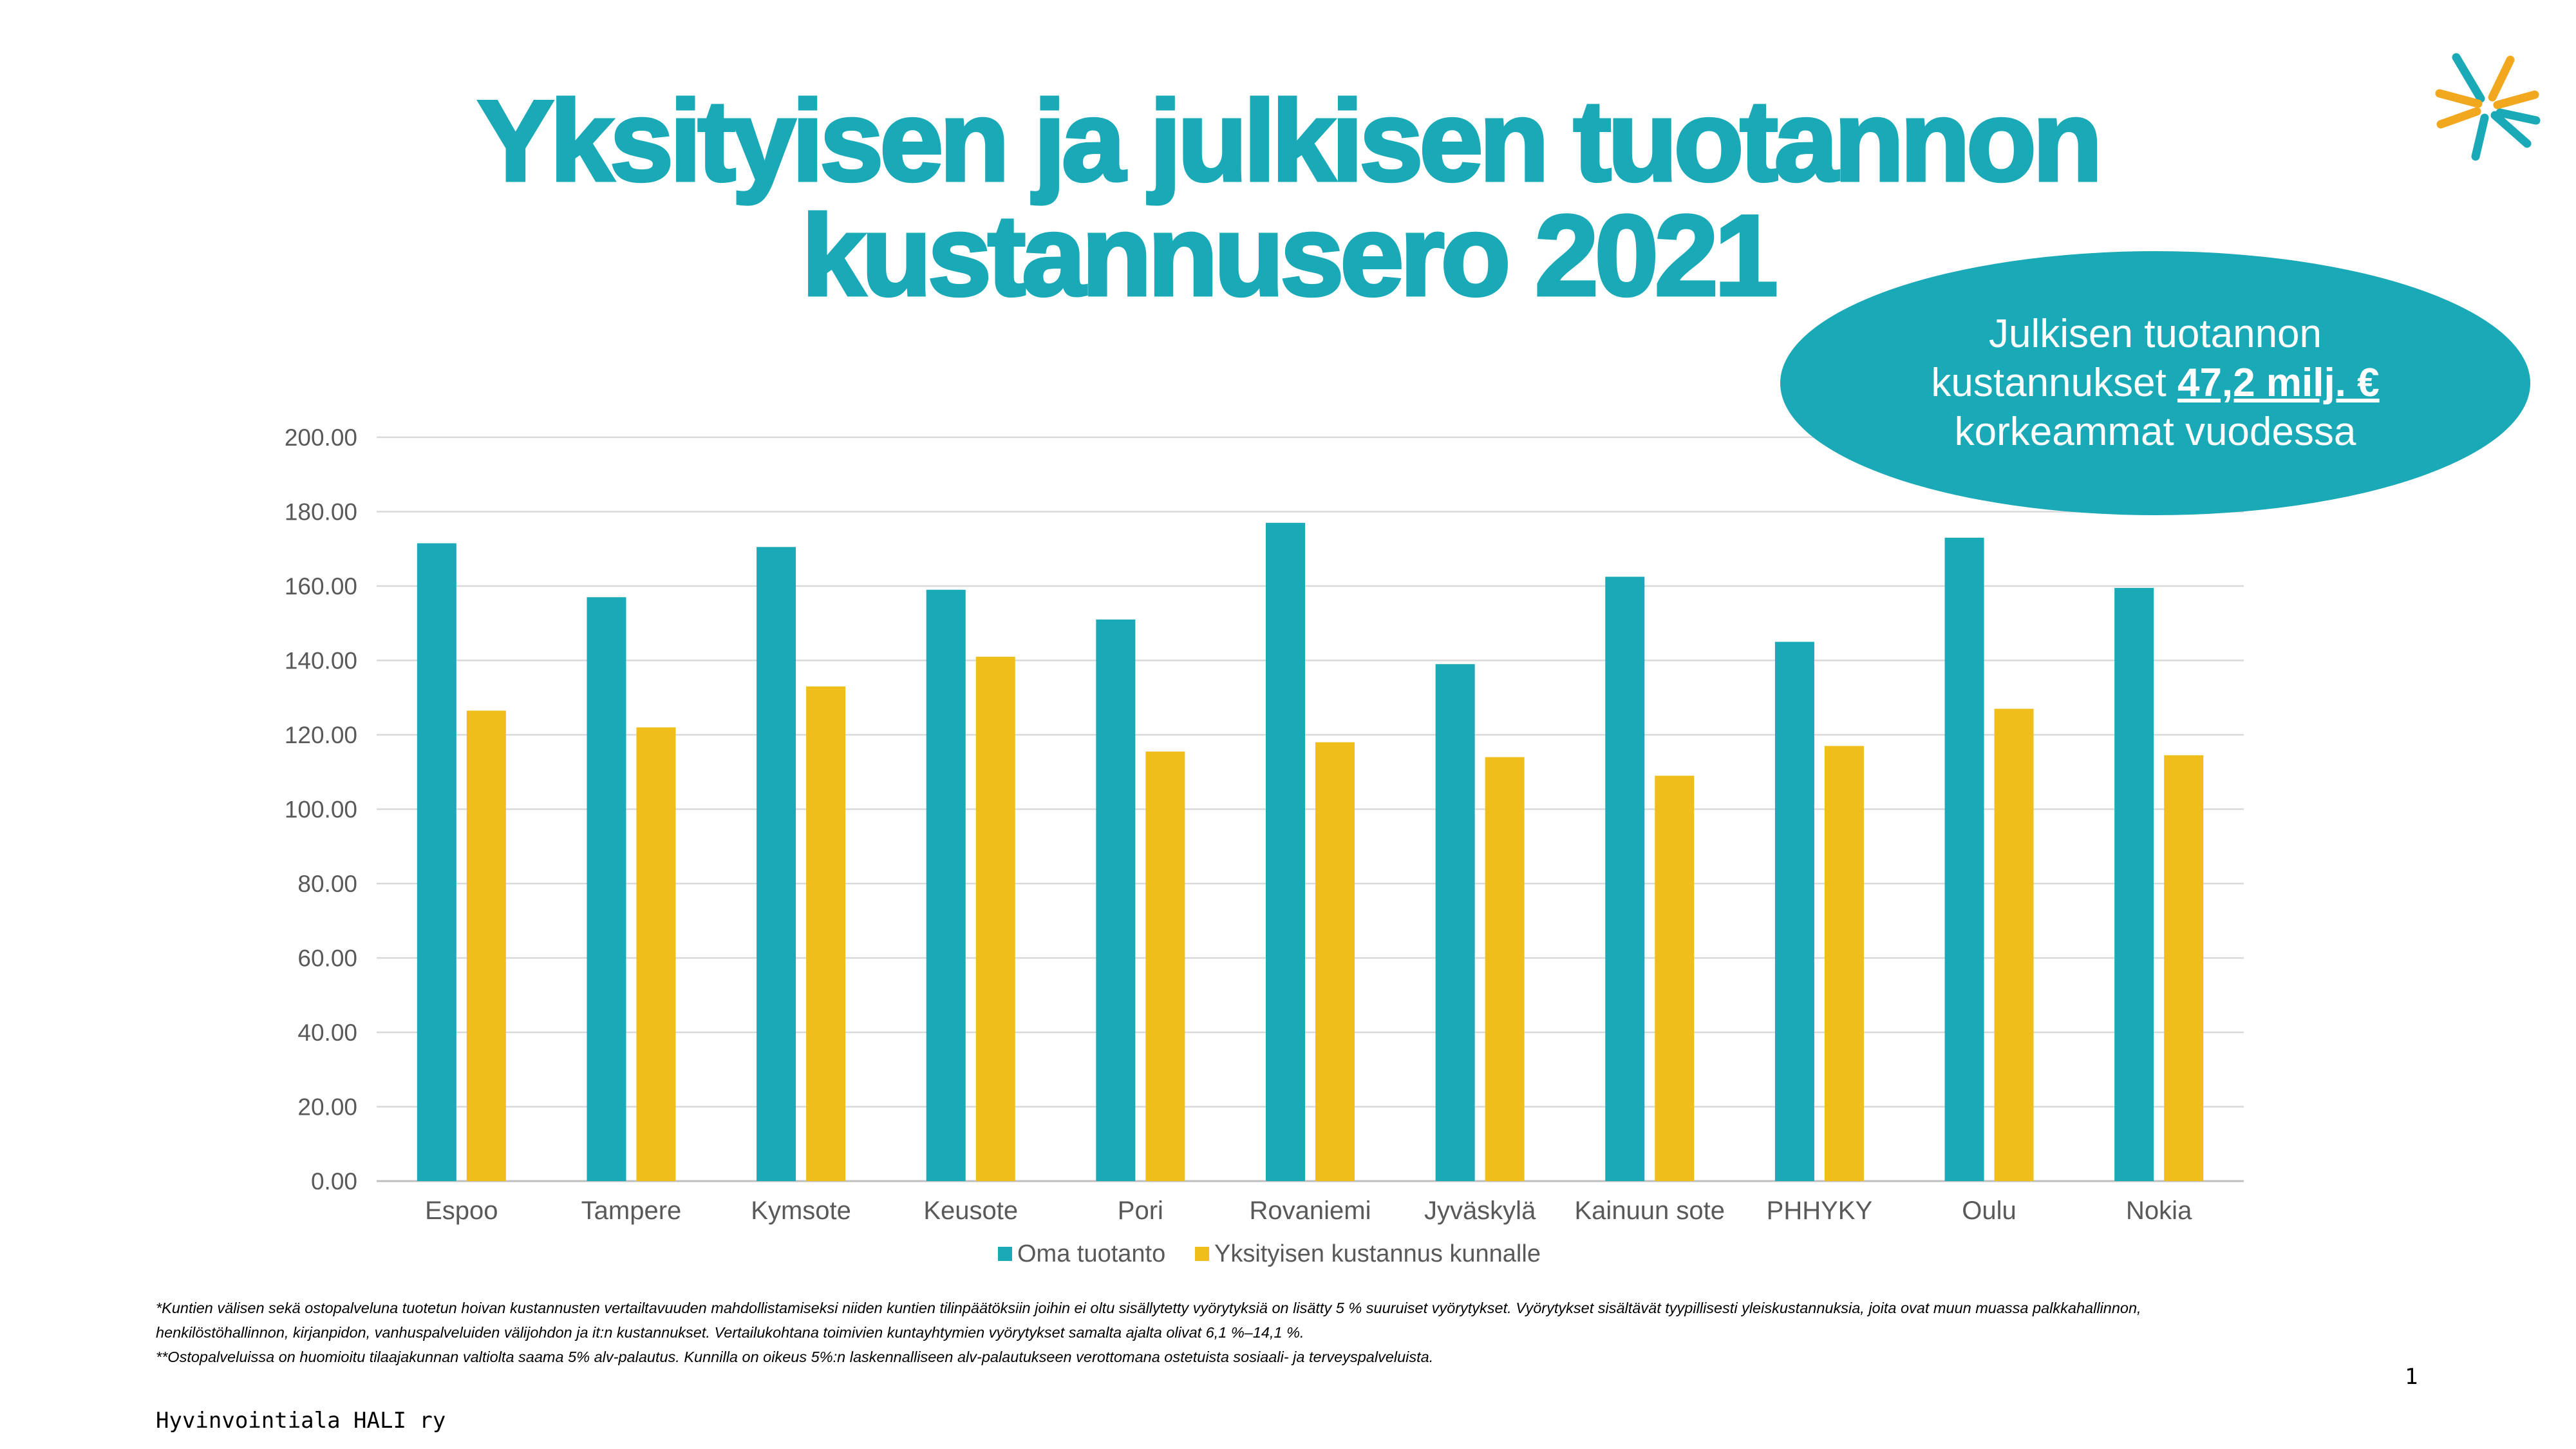 The width and height of the screenshot is (2576, 1449). Describe the element at coordinates (301, 1421) in the screenshot. I see `footer-organization: Hyvinvointiala HALI ry` at that location.